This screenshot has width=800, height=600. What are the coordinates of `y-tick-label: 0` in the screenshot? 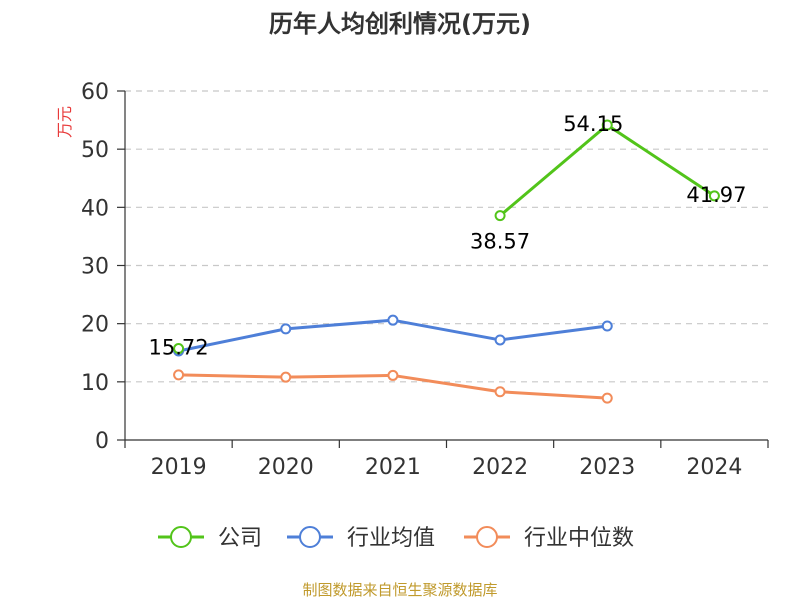 It's located at (102, 441).